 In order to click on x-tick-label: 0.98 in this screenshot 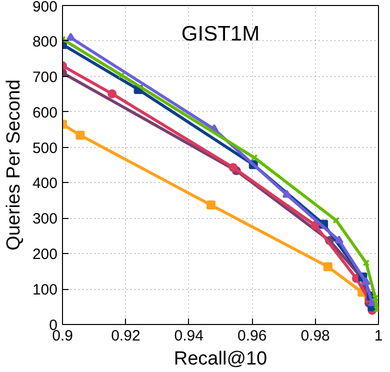, I will do `click(315, 336)`.